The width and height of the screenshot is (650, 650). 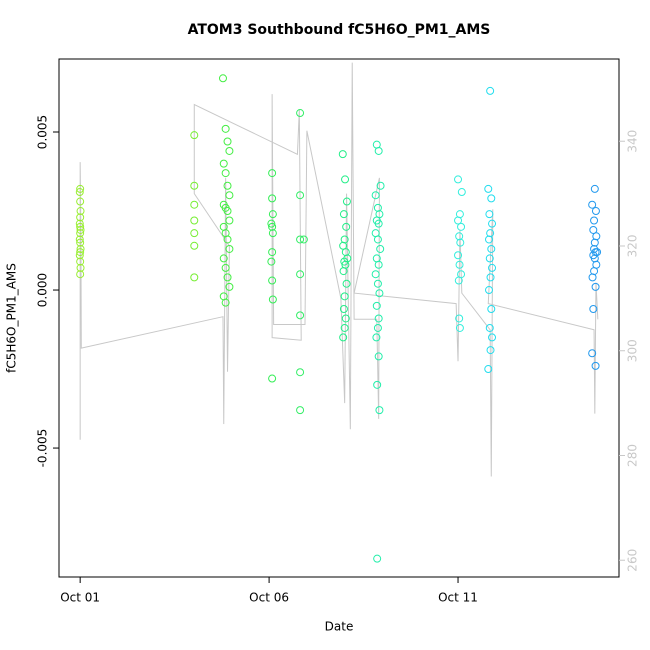 What do you see at coordinates (43, 448) in the screenshot?
I see `y-tick-label: -0.005` at bounding box center [43, 448].